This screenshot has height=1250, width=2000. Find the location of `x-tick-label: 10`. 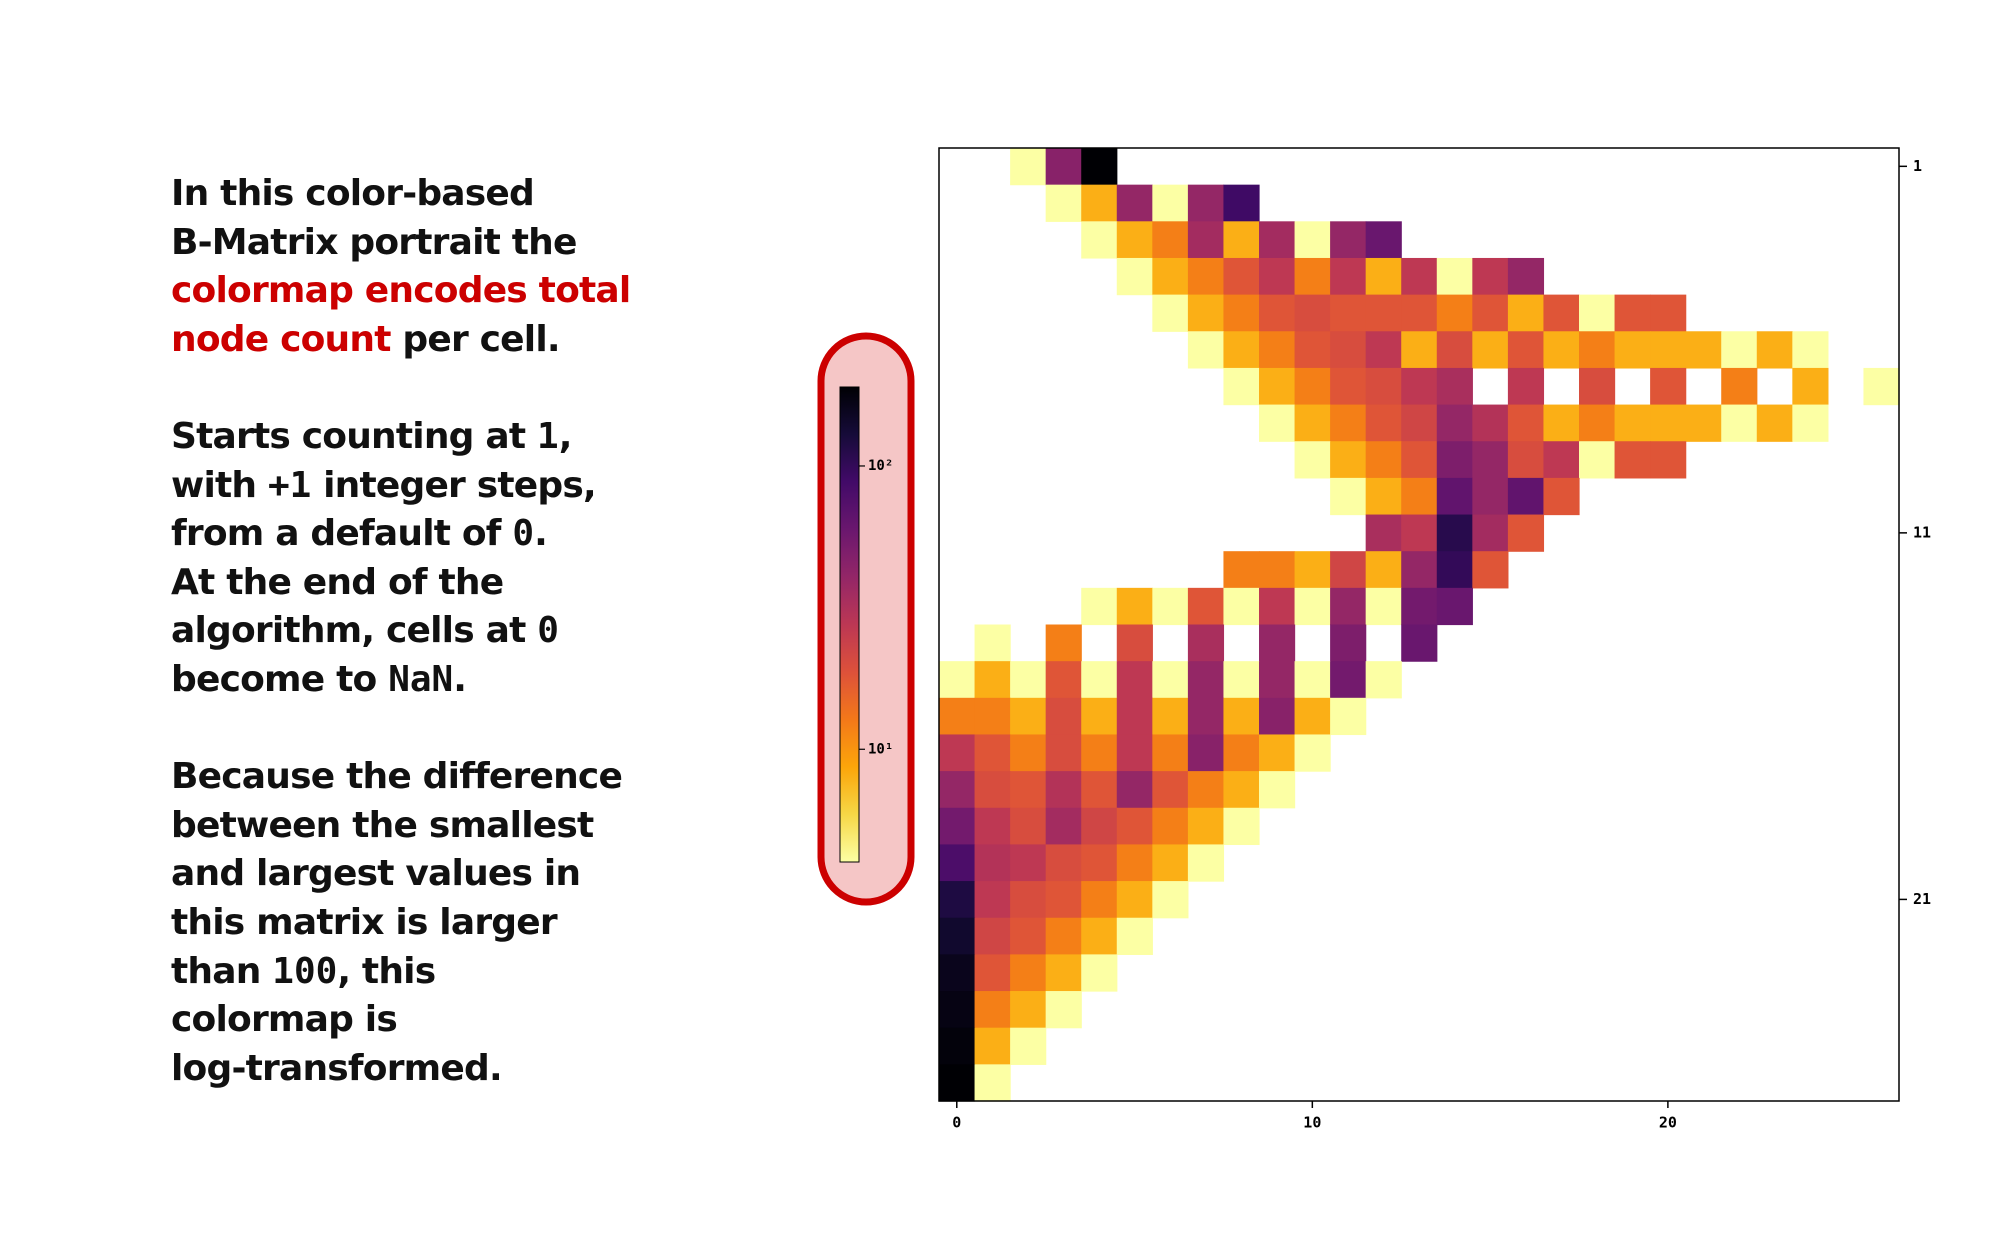

x-tick-label: 10 is located at coordinates (1312, 1123).